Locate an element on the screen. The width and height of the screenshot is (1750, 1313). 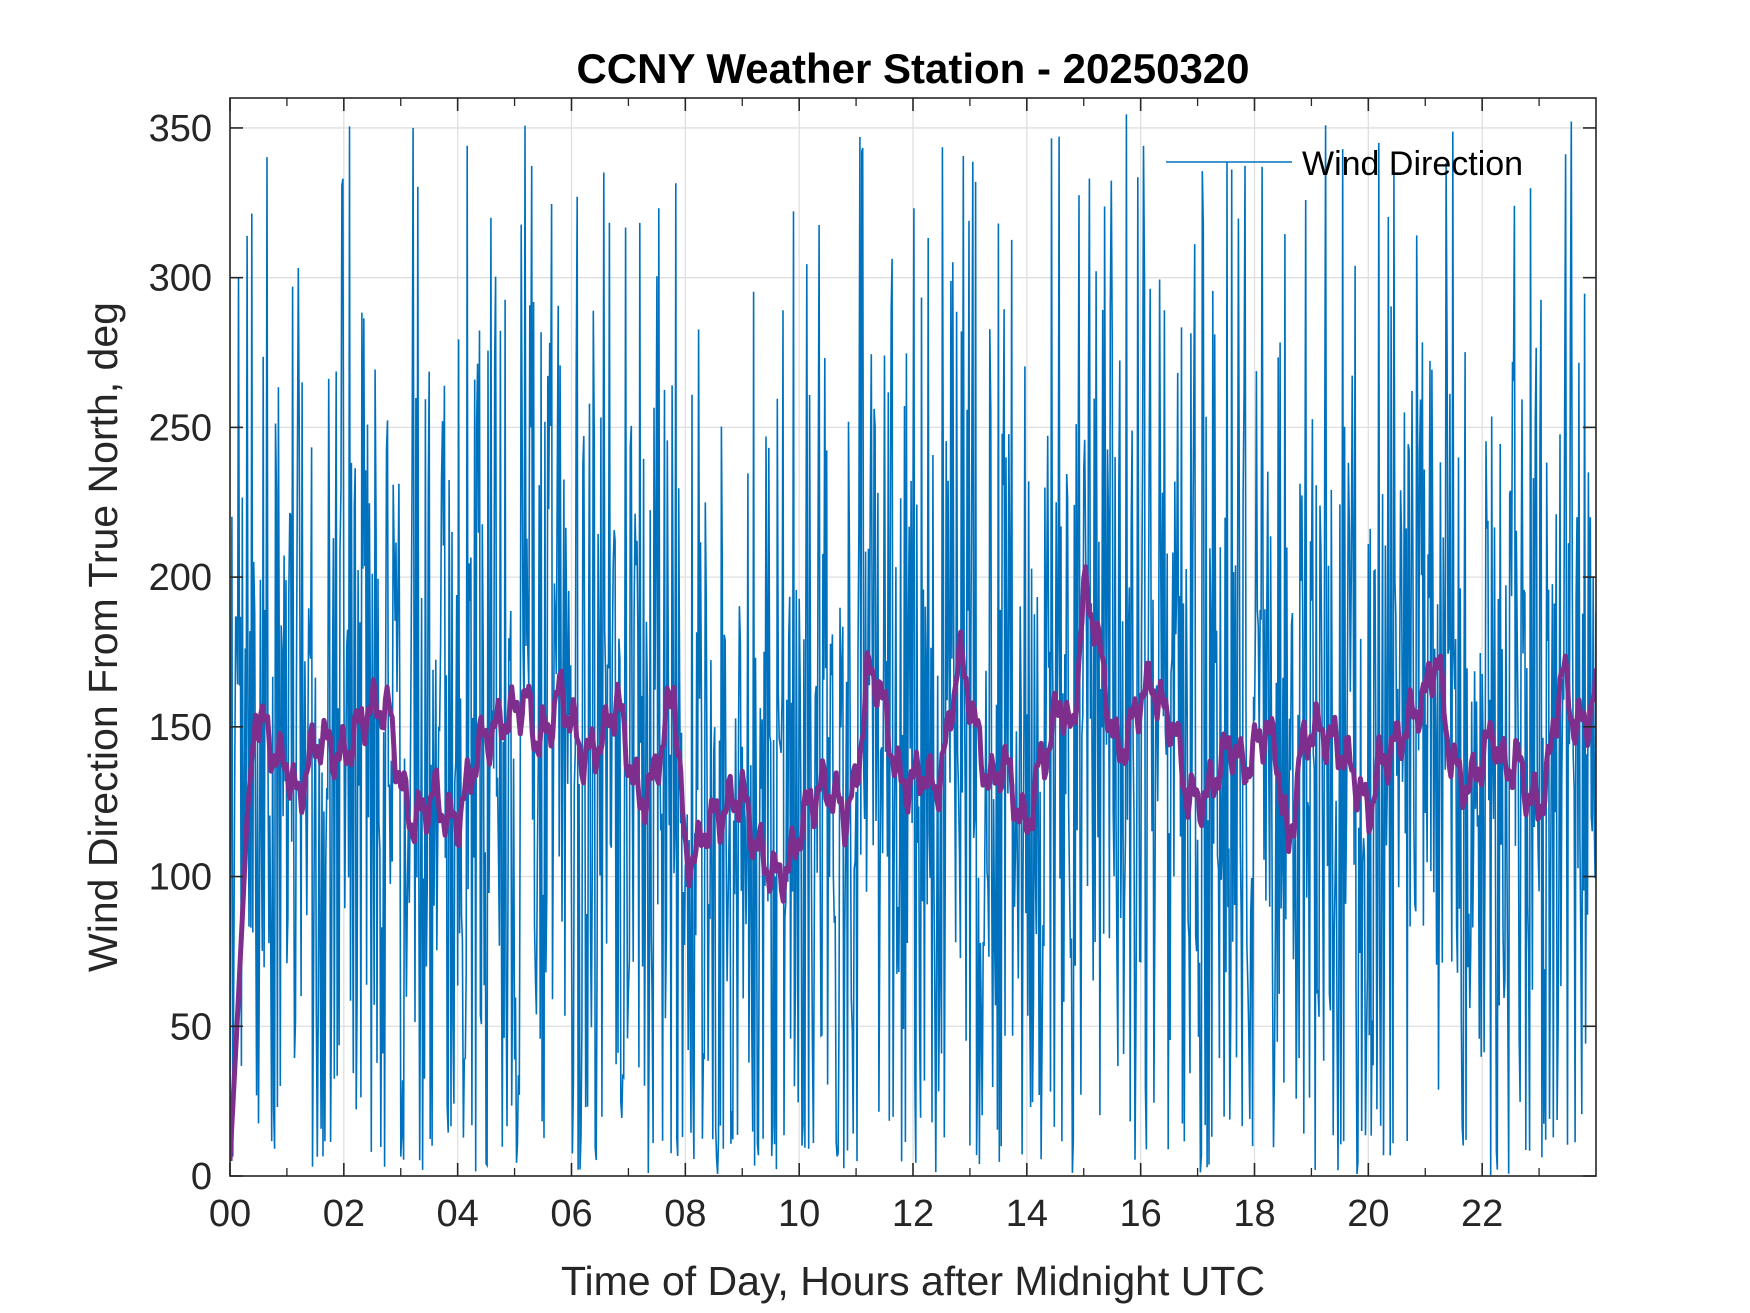
y-tick-label: 250 is located at coordinates (180, 428).